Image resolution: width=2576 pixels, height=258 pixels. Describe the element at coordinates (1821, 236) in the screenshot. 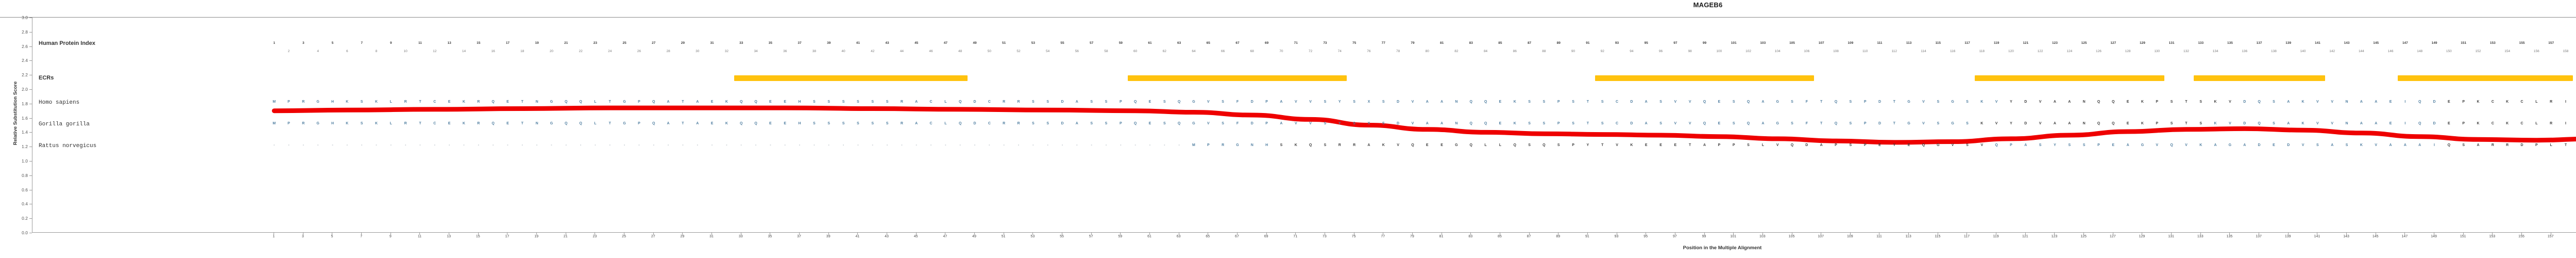

I see `x-tick-label: 107` at that location.